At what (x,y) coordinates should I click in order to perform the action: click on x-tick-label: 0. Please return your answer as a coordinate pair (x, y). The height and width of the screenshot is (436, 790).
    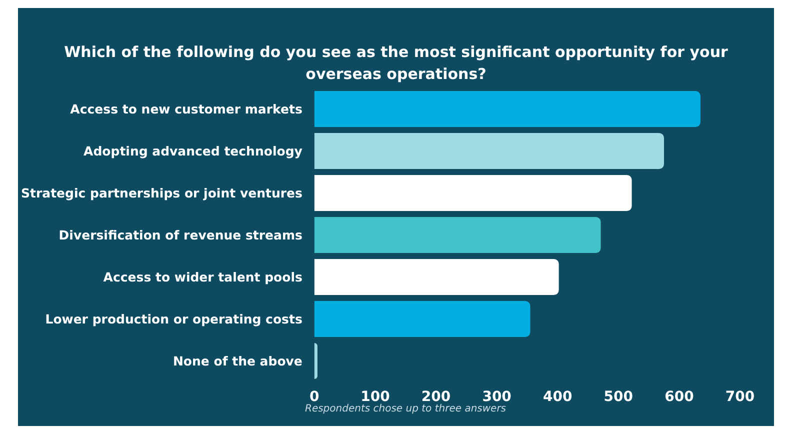
    Looking at the image, I should click on (315, 397).